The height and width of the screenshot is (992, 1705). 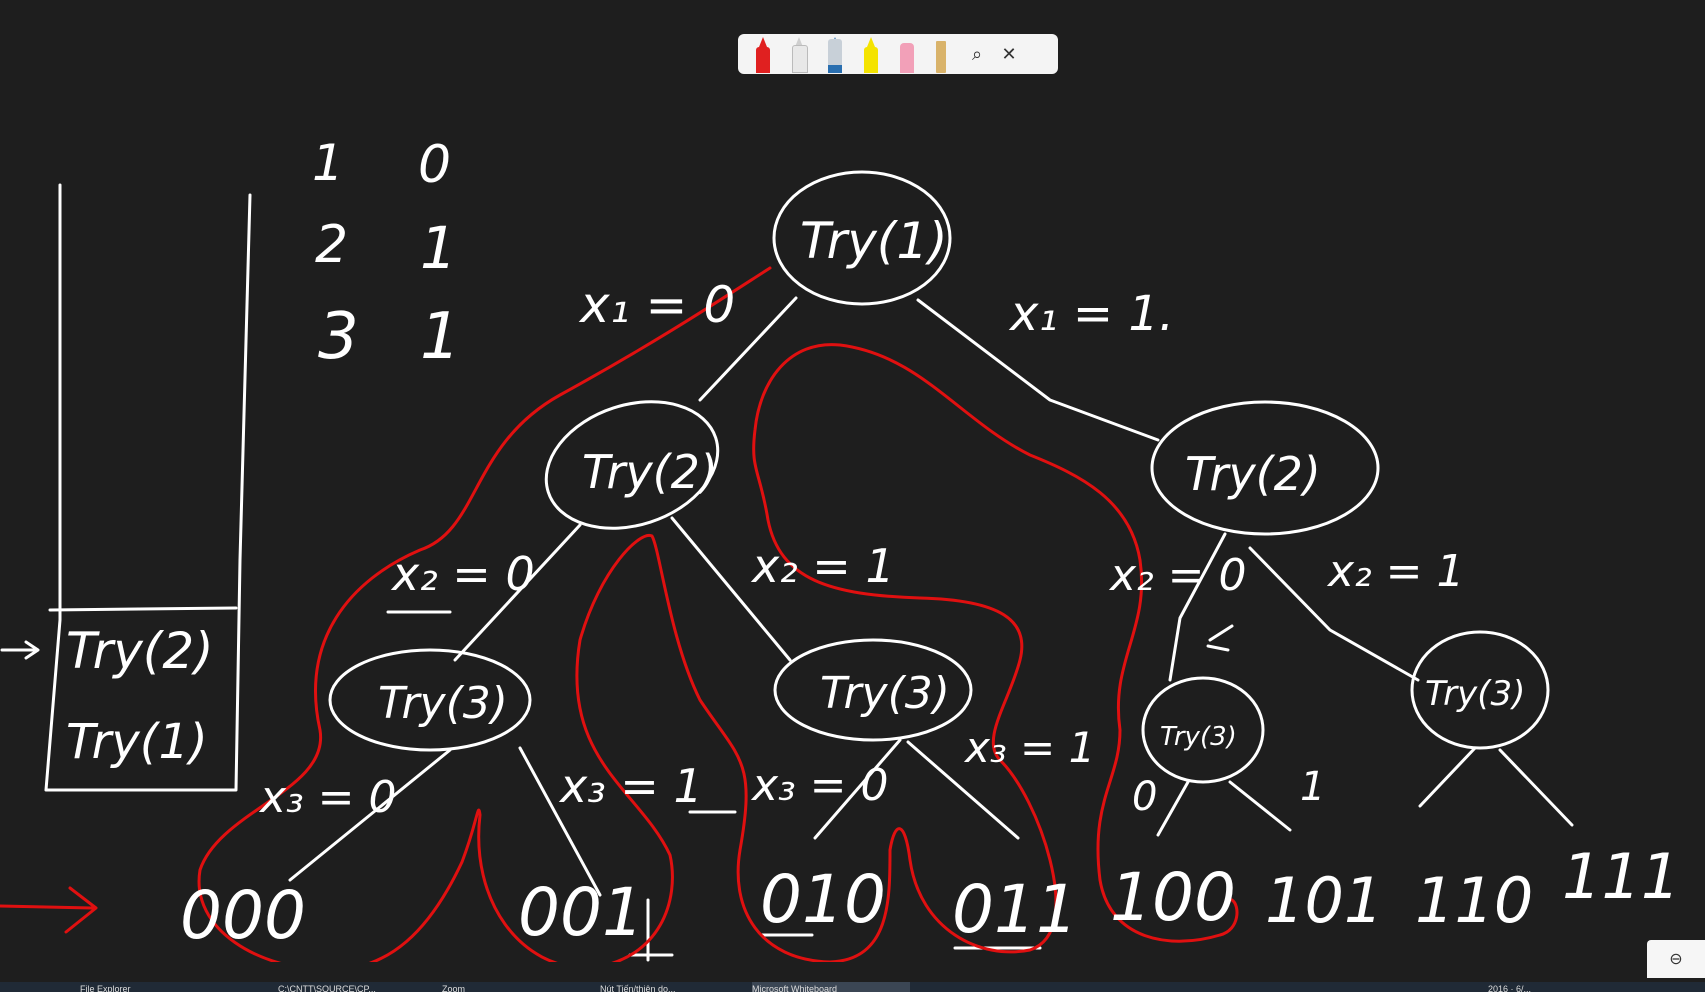 I want to click on node-lr-label: Try(3), so click(x=885, y=693).